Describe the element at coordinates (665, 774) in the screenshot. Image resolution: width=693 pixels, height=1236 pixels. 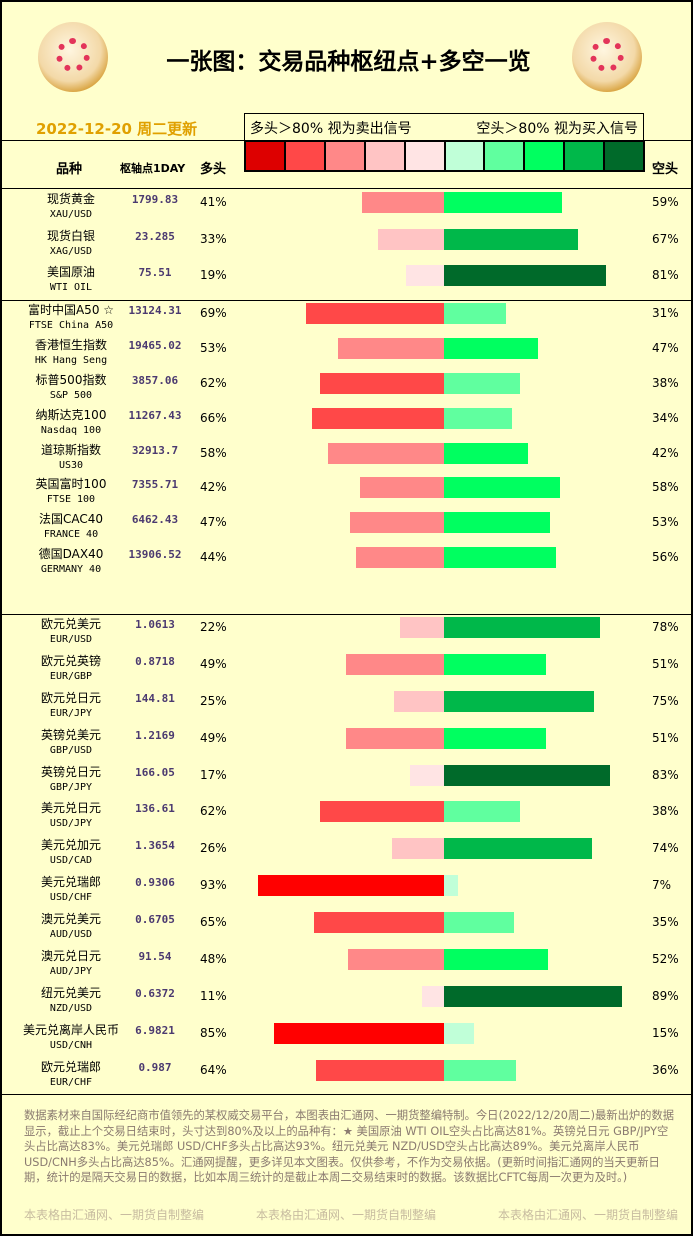
I see `short-percent: 83%` at that location.